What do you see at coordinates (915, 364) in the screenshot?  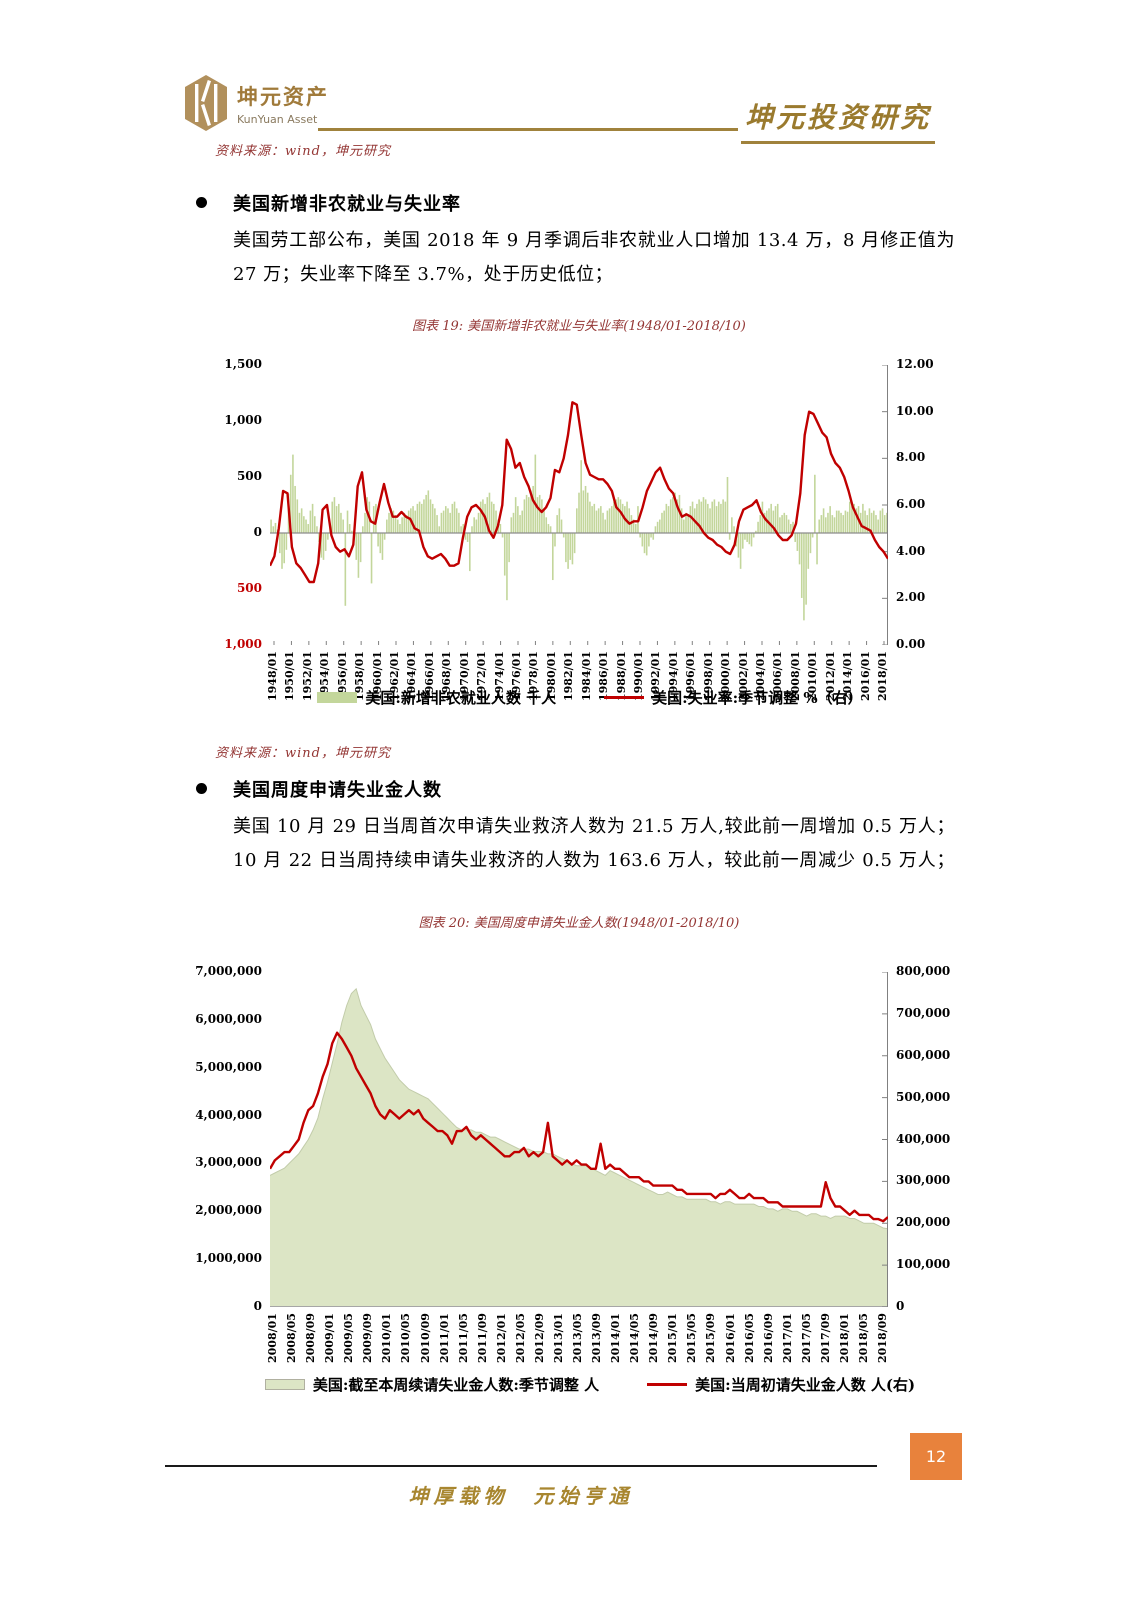 I see `right-axis-tick: 12.00` at bounding box center [915, 364].